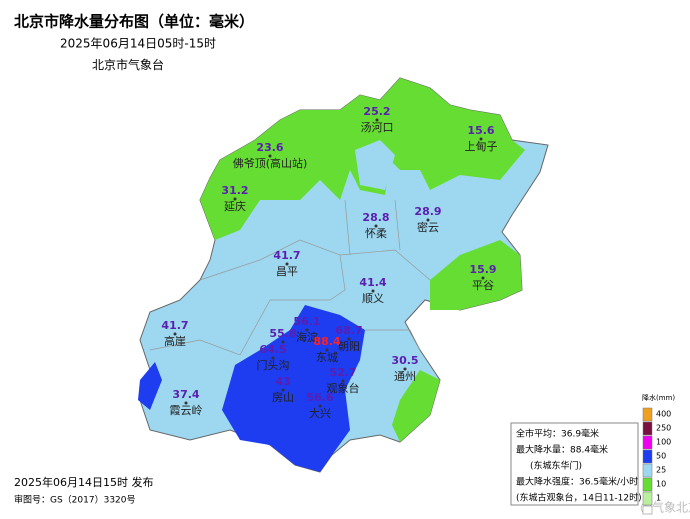 This screenshot has width=690, height=519. What do you see at coordinates (661, 484) in the screenshot?
I see `legend-label: 10` at bounding box center [661, 484].